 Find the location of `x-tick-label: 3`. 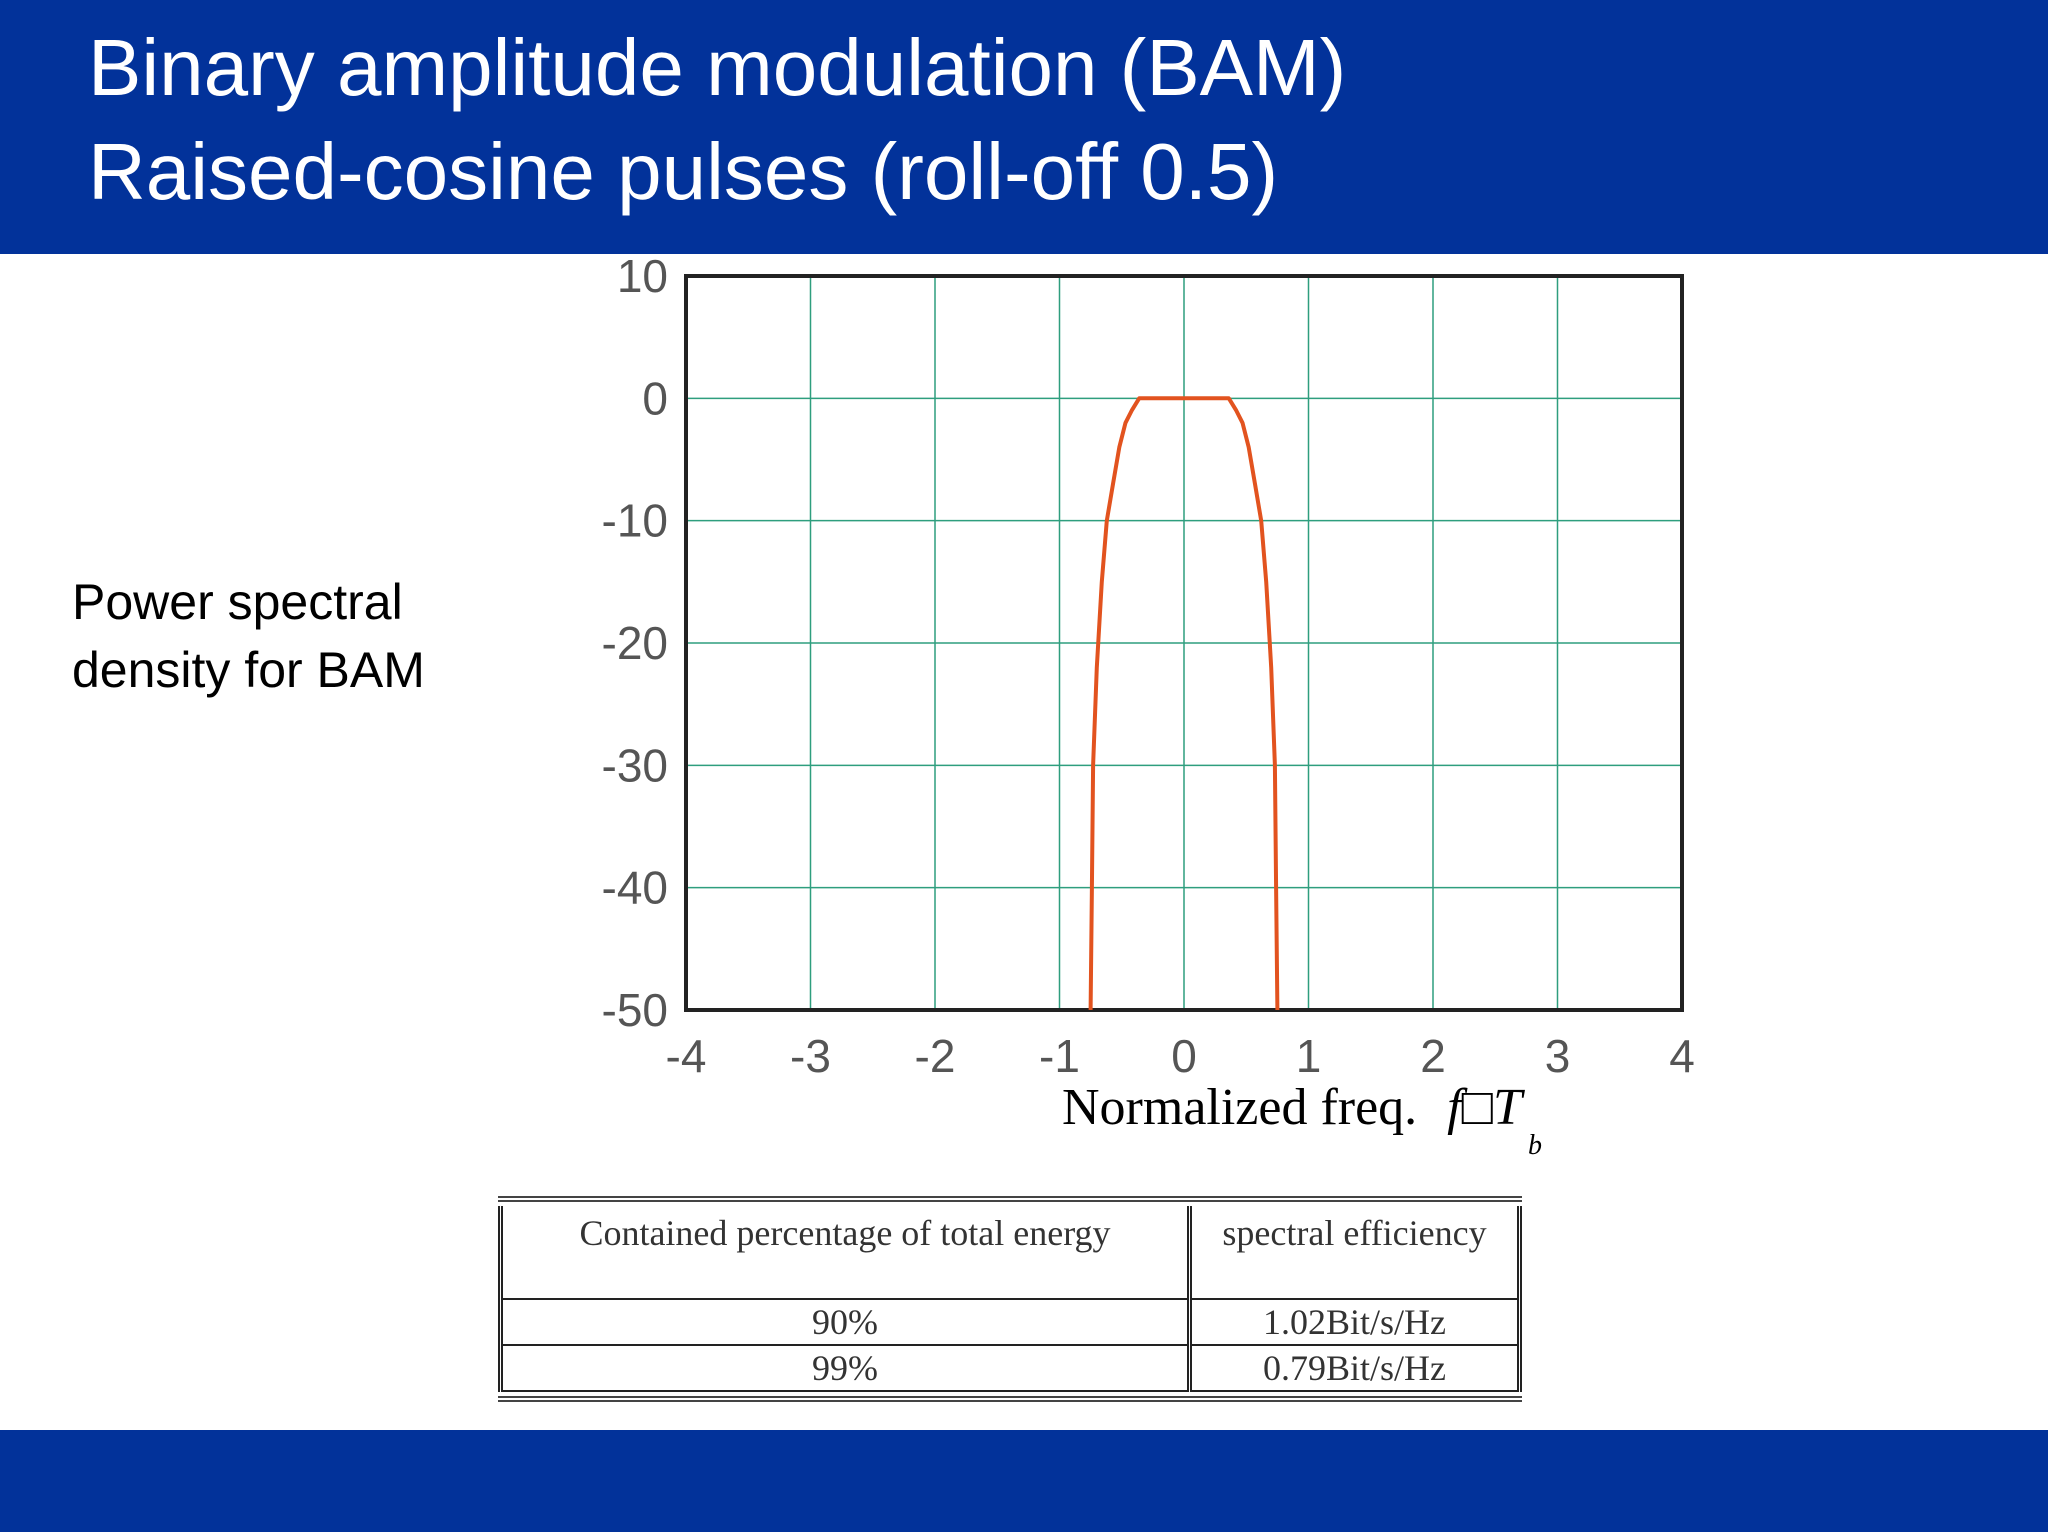

x-tick-label: 3 is located at coordinates (1558, 1056).